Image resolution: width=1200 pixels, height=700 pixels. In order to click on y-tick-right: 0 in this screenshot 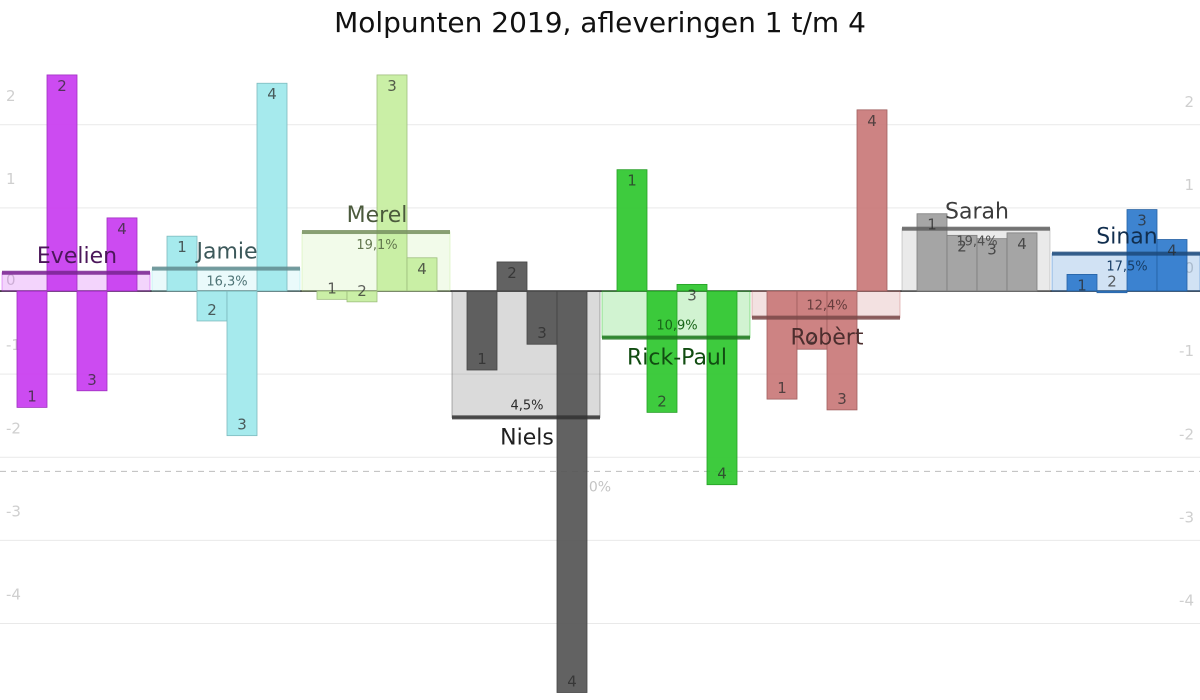, I will do `click(1189, 268)`.